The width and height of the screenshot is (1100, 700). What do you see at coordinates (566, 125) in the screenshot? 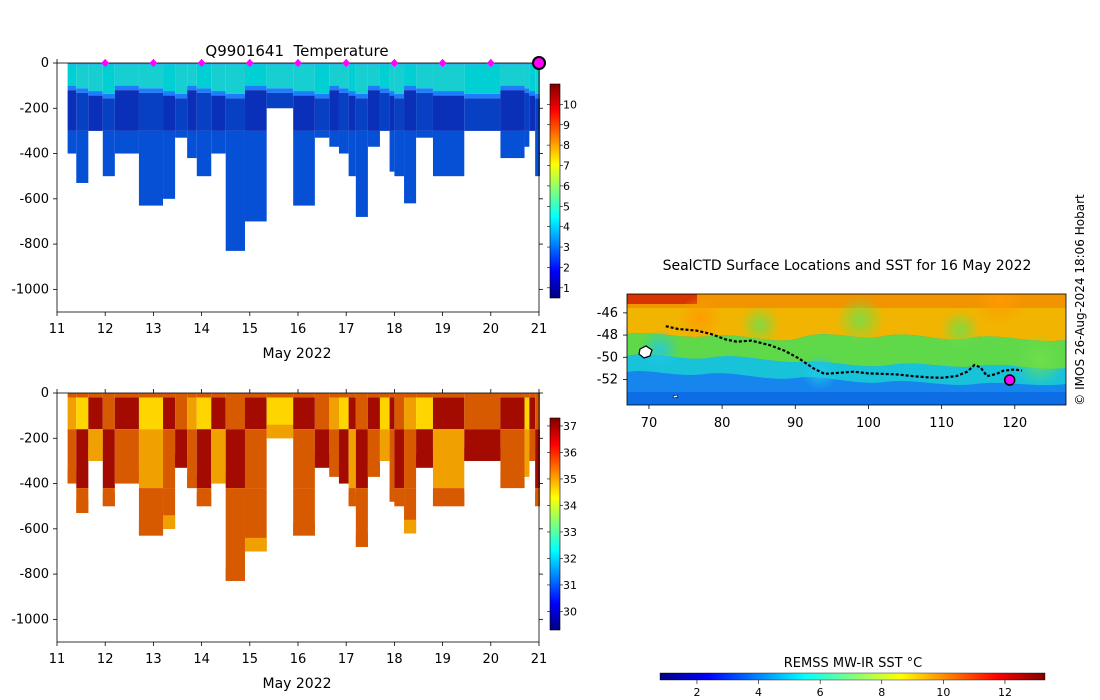
I see `colorbar-tick-label: 9` at bounding box center [566, 125].